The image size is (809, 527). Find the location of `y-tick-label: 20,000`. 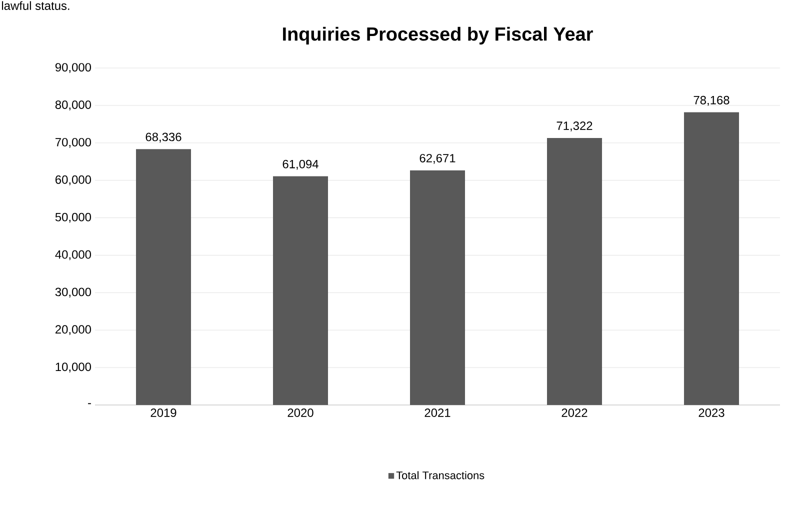

y-tick-label: 20,000 is located at coordinates (74, 330).